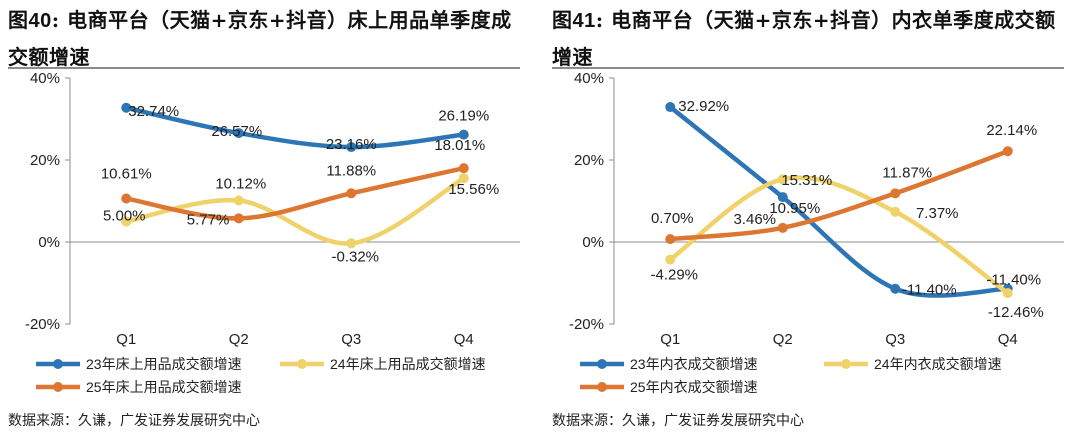 The width and height of the screenshot is (1080, 442). Describe the element at coordinates (208, 219) in the screenshot. I see `data-label: 5.77%` at that location.